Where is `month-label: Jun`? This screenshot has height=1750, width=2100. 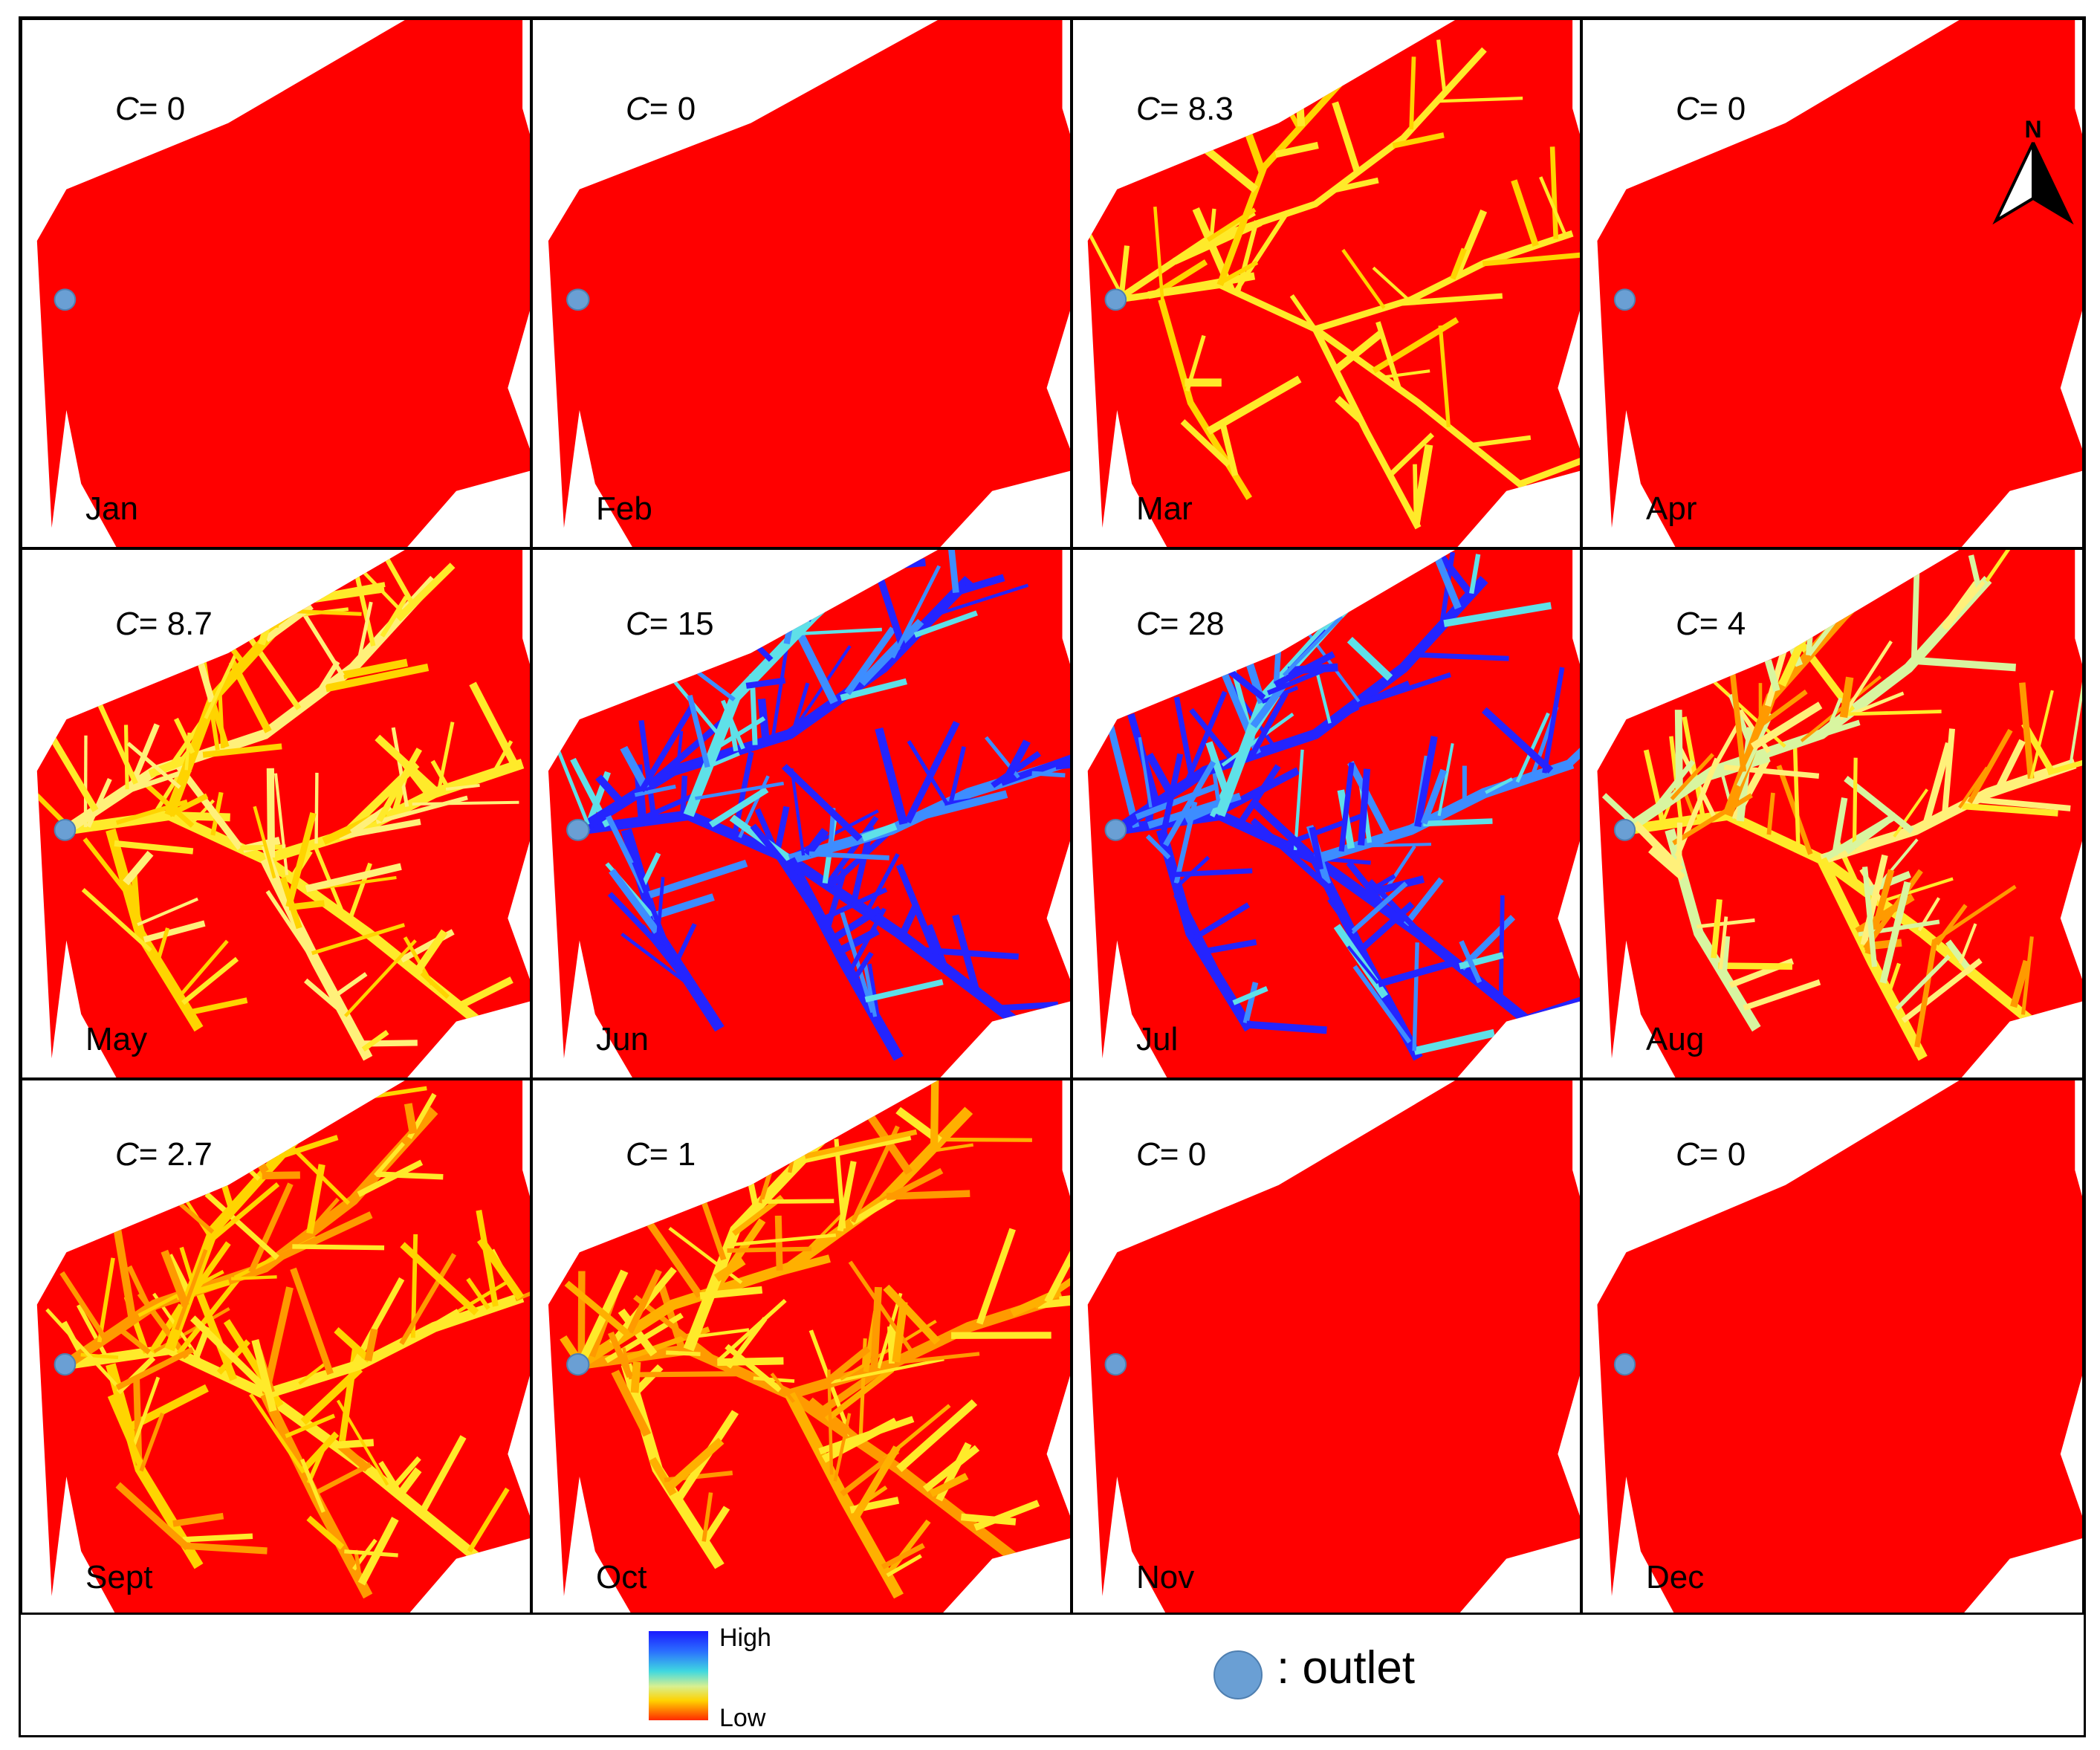 month-label: Jun is located at coordinates (622, 1039).